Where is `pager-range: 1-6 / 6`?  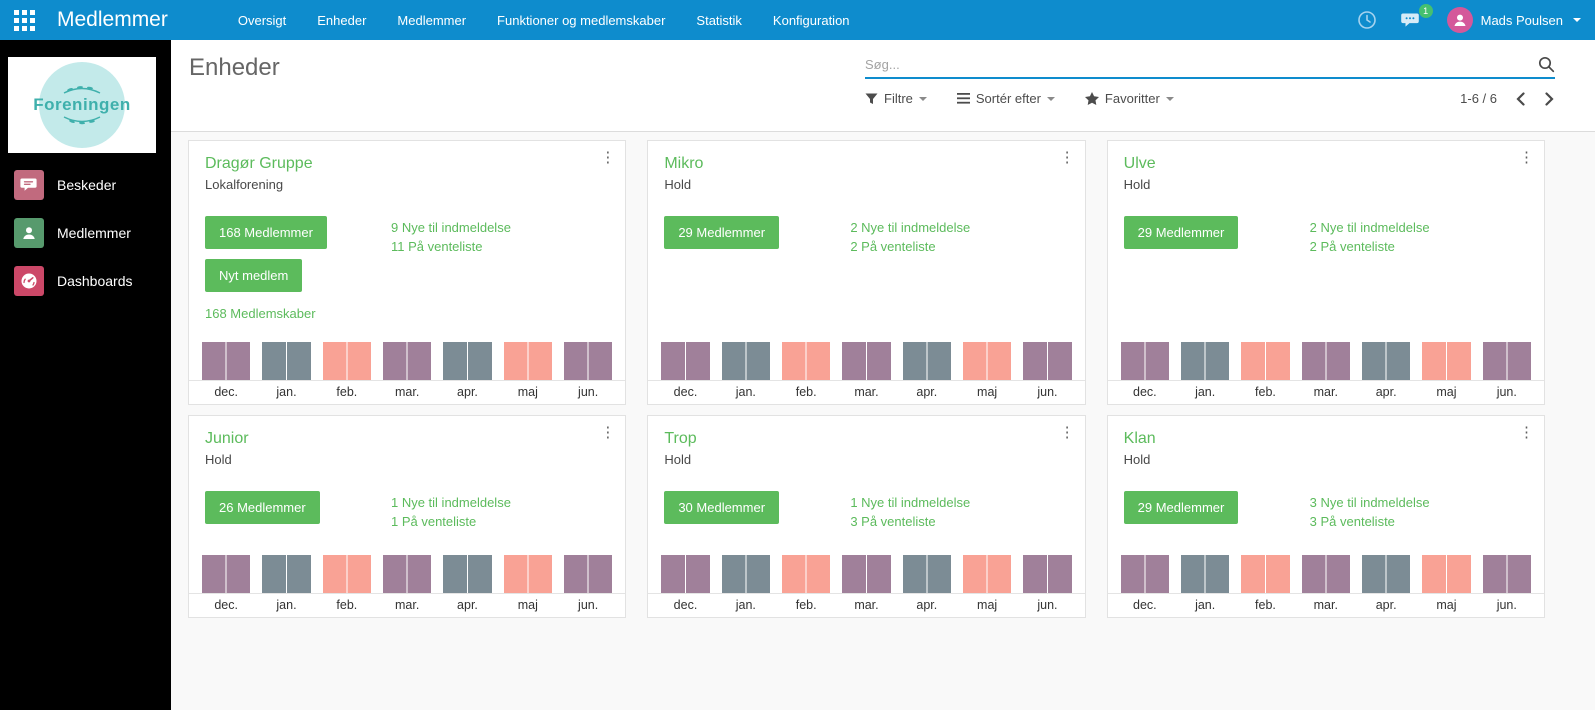 pager-range: 1-6 / 6 is located at coordinates (1478, 98).